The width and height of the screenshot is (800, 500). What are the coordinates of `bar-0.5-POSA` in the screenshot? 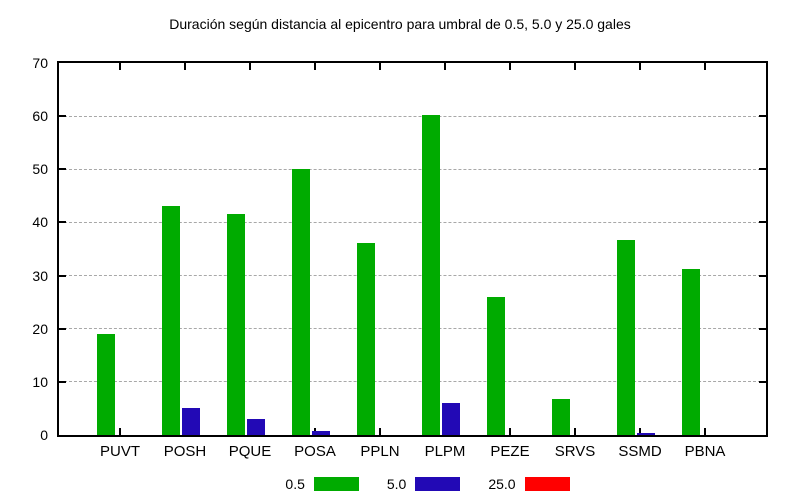 It's located at (301, 302).